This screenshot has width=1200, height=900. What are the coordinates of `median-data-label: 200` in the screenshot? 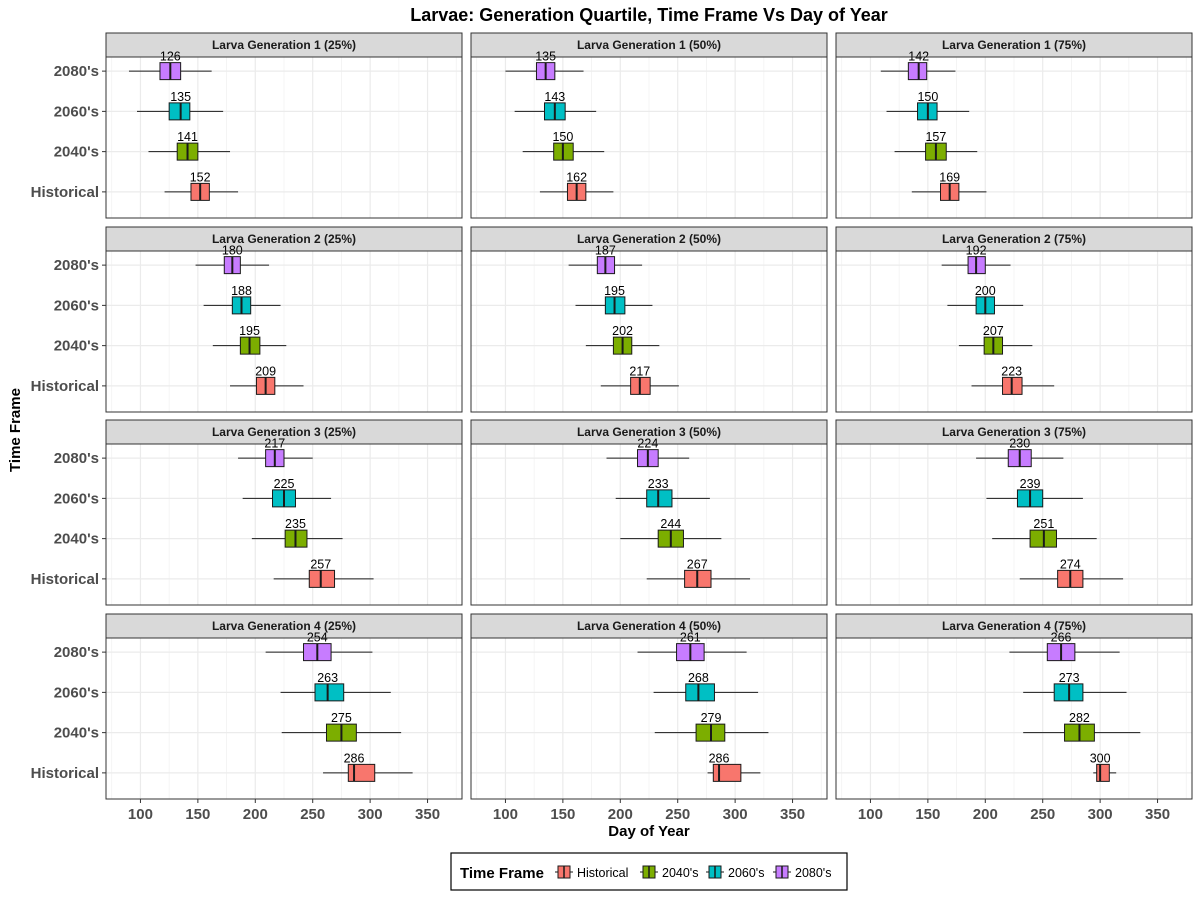 It's located at (985, 291).